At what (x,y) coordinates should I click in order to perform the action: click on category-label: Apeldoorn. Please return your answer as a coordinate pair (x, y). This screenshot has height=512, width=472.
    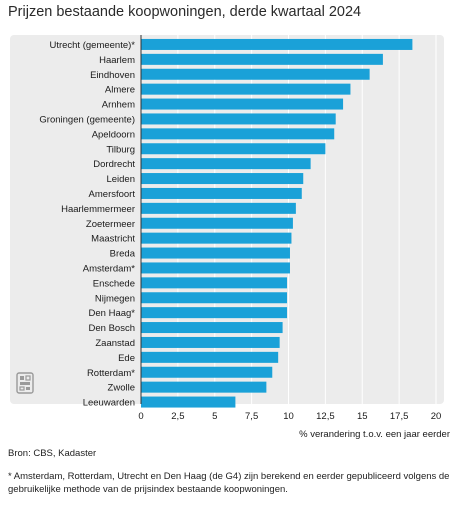
    Looking at the image, I should click on (113, 134).